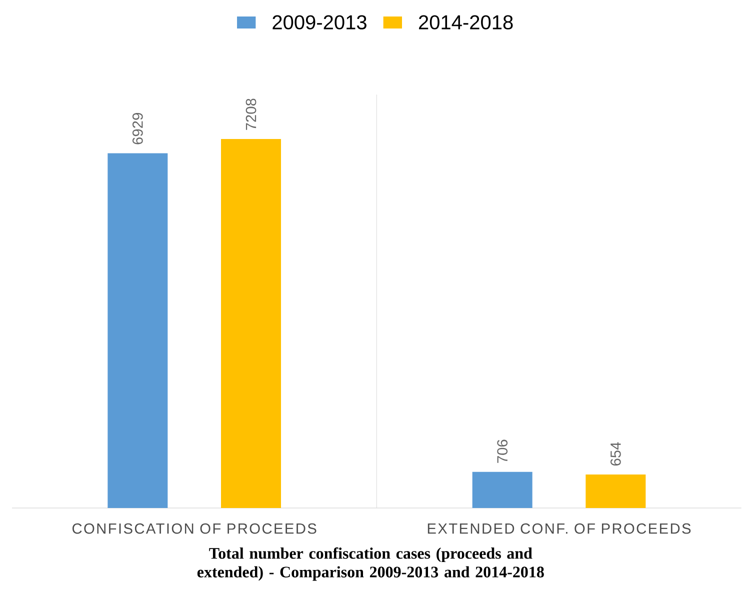 This screenshot has width=742, height=600. What do you see at coordinates (559, 528) in the screenshot?
I see `x-tick-label: EXTENDED CONF. OF PROCEEDS` at bounding box center [559, 528].